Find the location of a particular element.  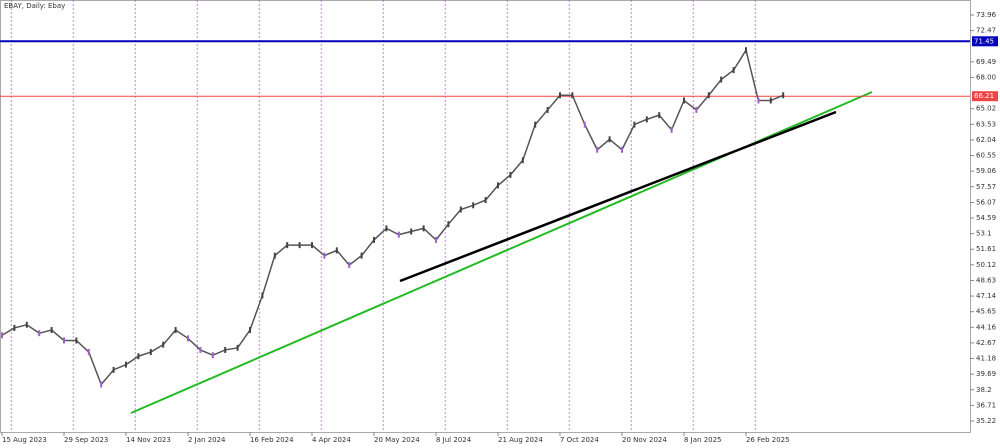

y-tick-label: 36.71 is located at coordinates (986, 405).